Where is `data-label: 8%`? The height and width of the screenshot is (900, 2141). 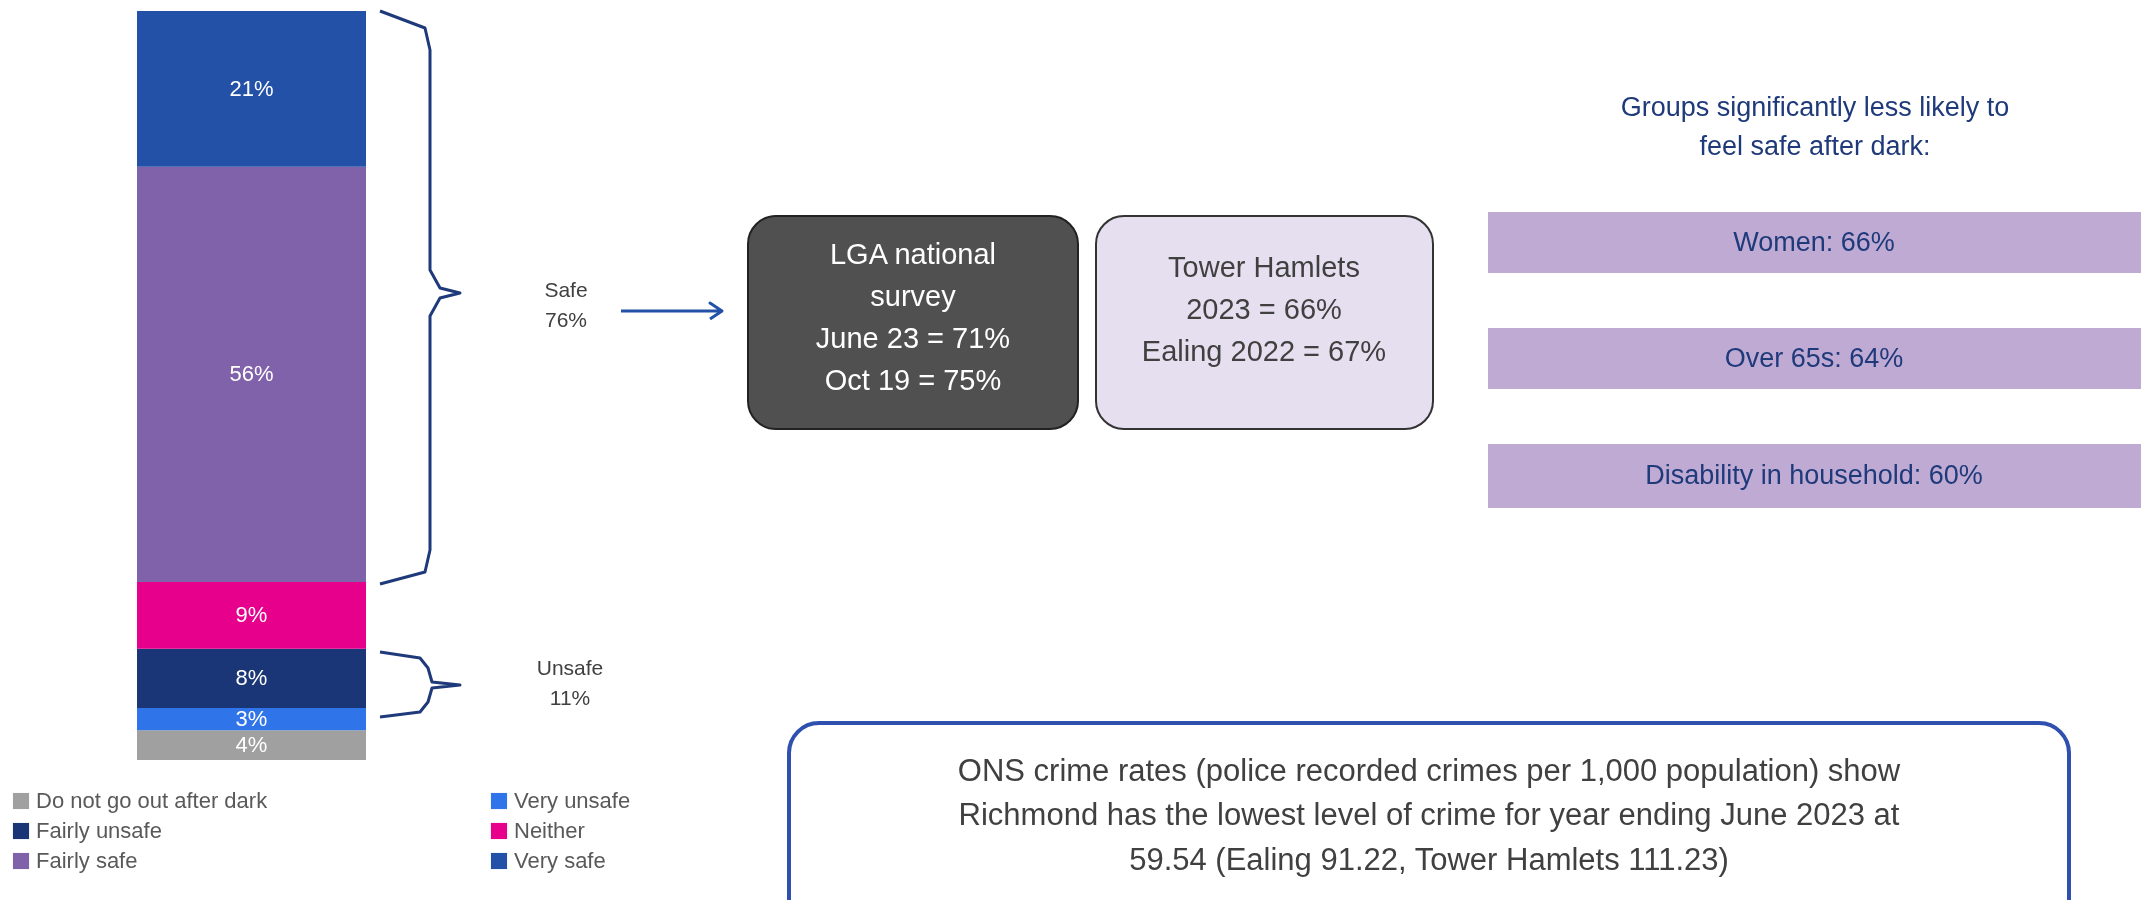
data-label: 8% is located at coordinates (251, 678).